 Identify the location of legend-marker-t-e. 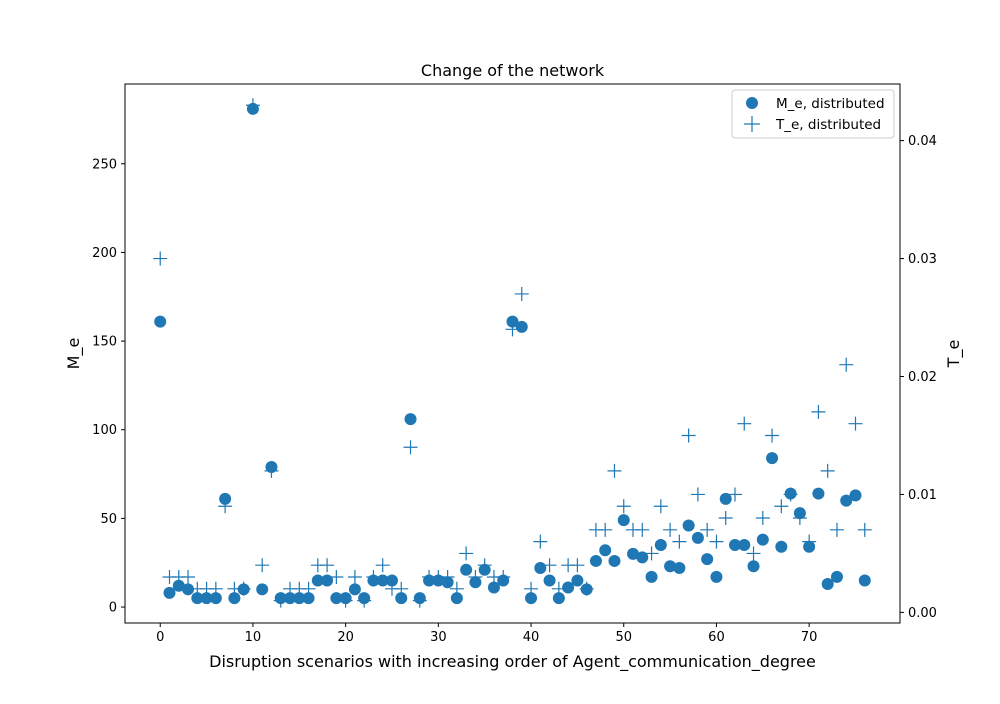
(752, 124).